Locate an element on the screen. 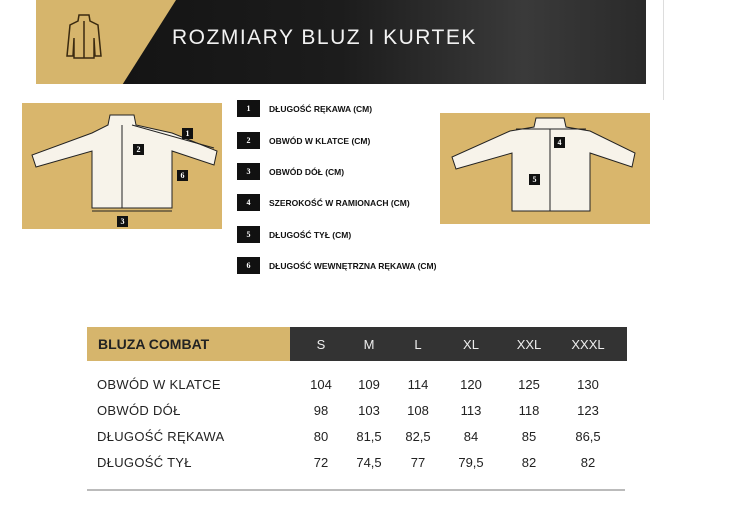  legend-item: 2 OBWÓD W KLATCE (CM) is located at coordinates (303, 140).